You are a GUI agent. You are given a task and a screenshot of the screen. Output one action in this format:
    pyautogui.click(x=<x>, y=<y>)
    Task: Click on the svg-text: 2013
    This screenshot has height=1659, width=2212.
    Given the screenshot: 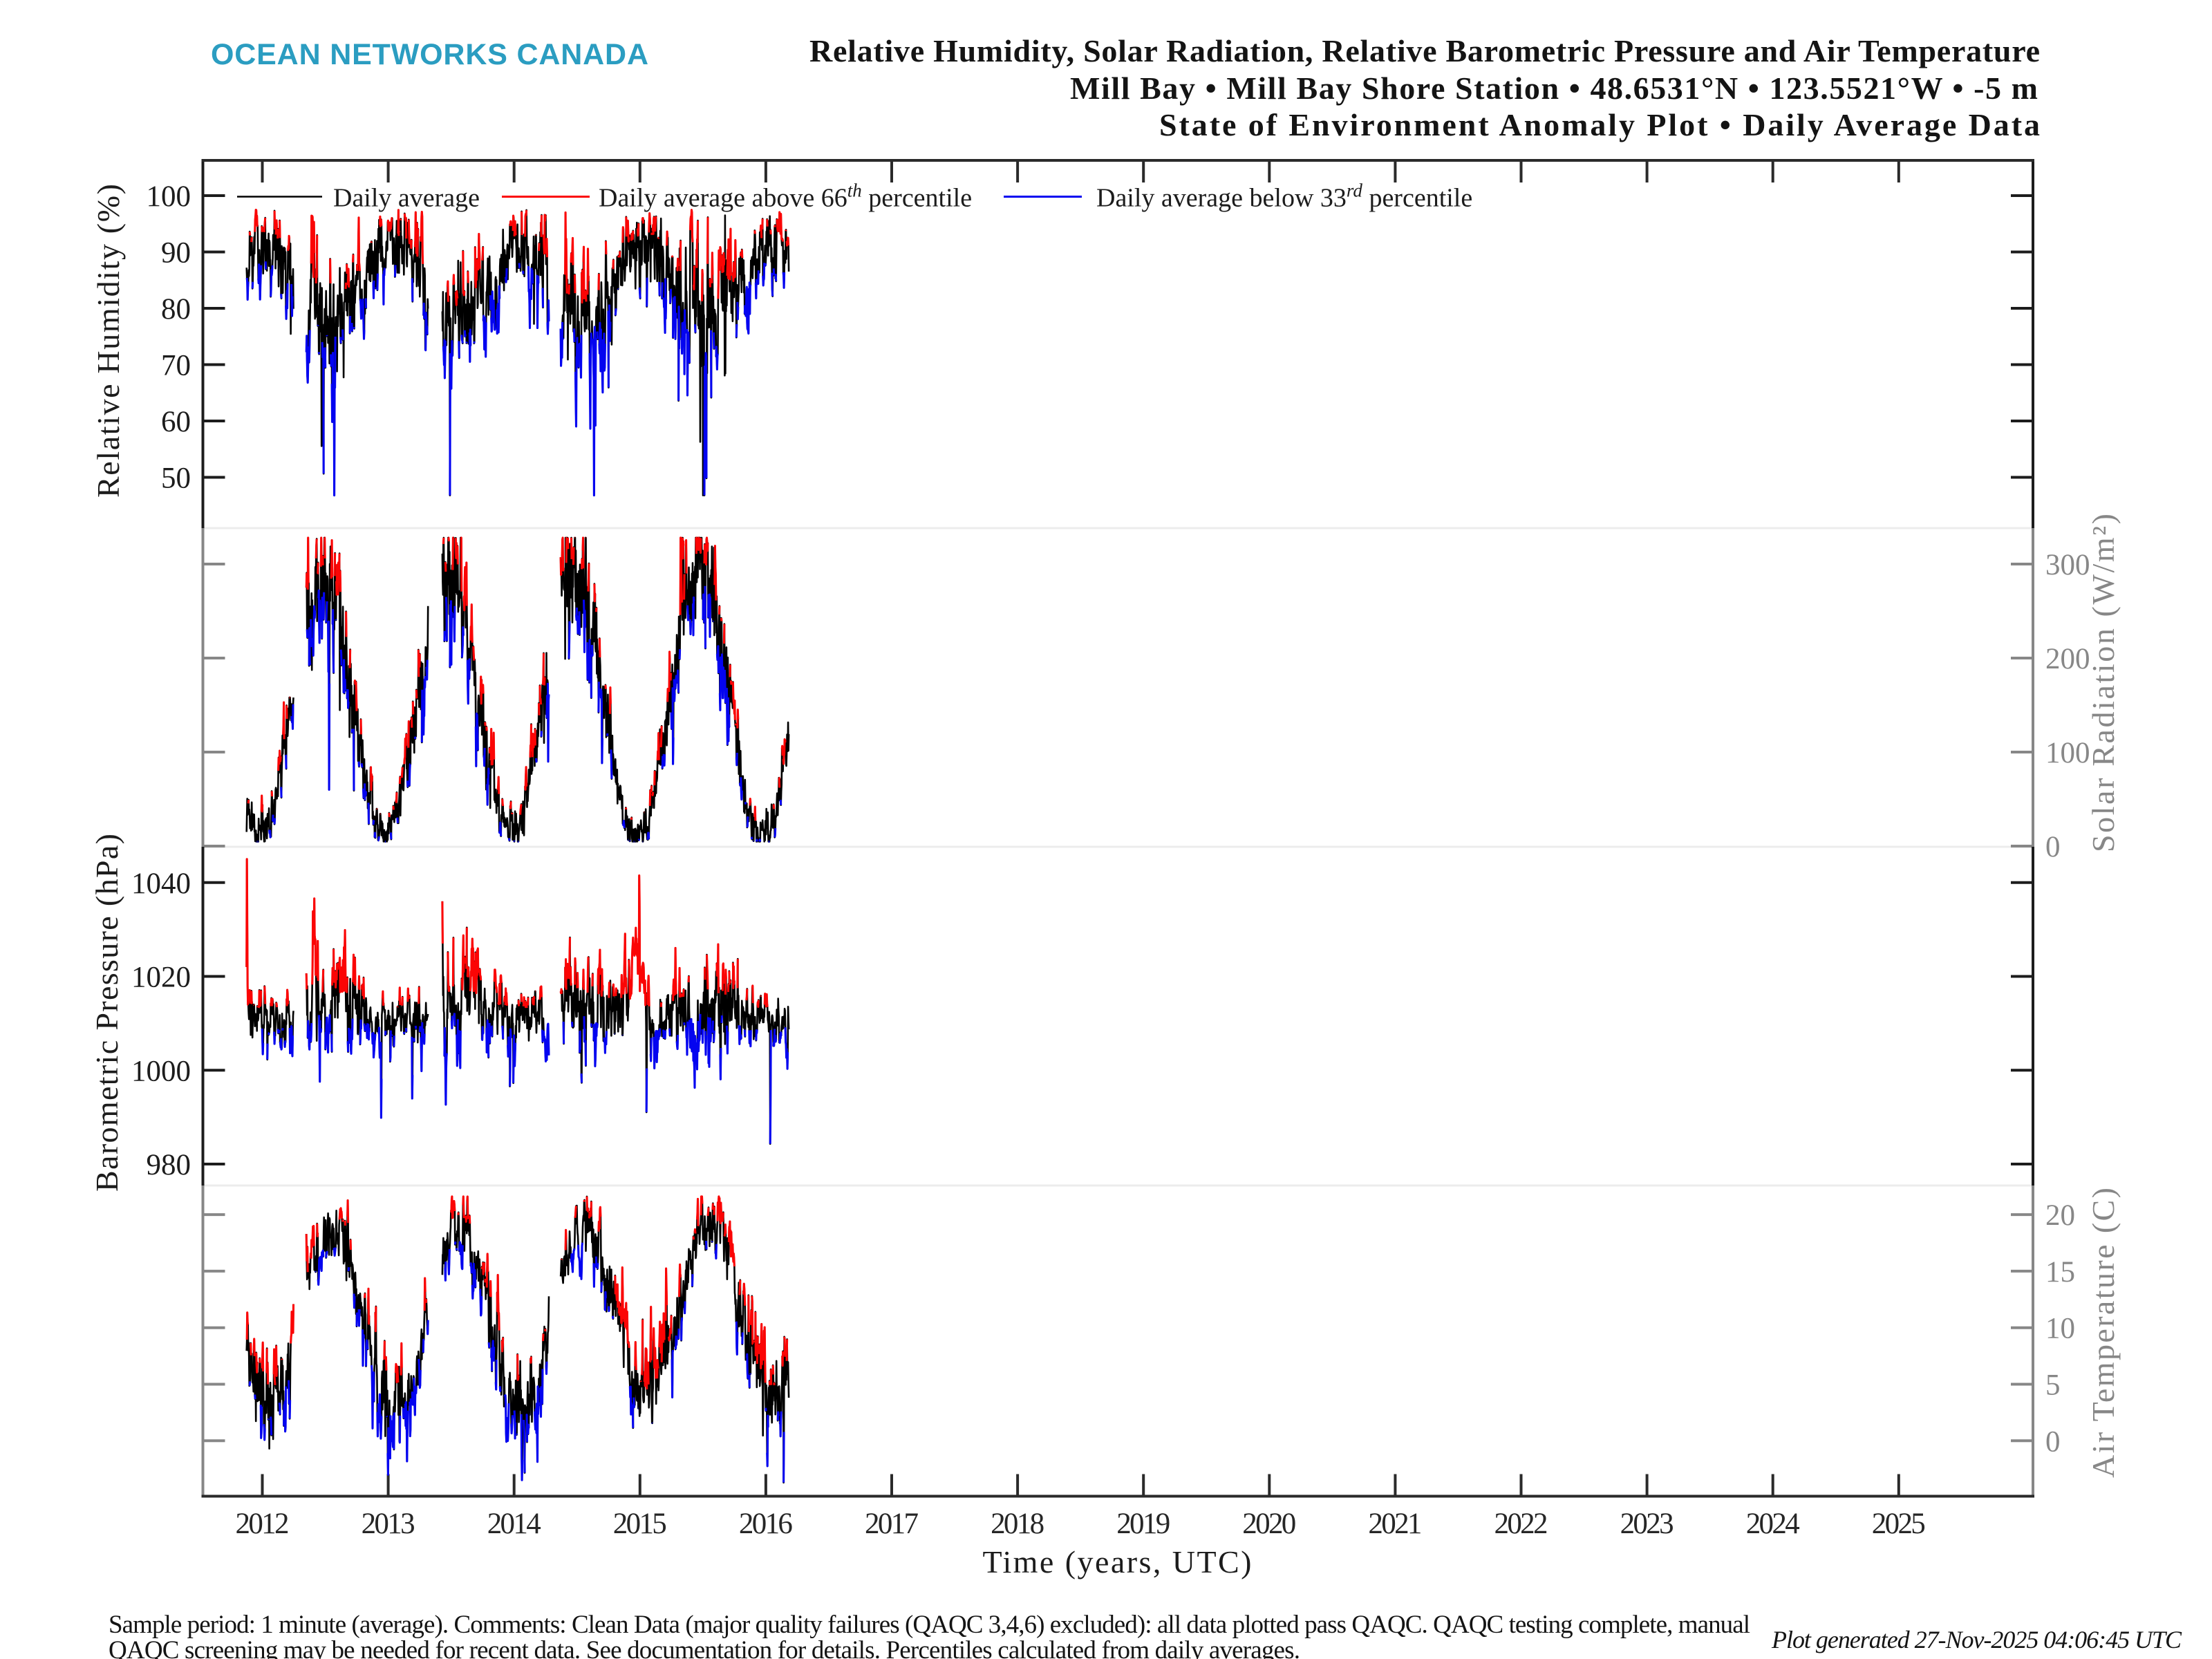 What is the action you would take?
    pyautogui.click(x=388, y=1524)
    